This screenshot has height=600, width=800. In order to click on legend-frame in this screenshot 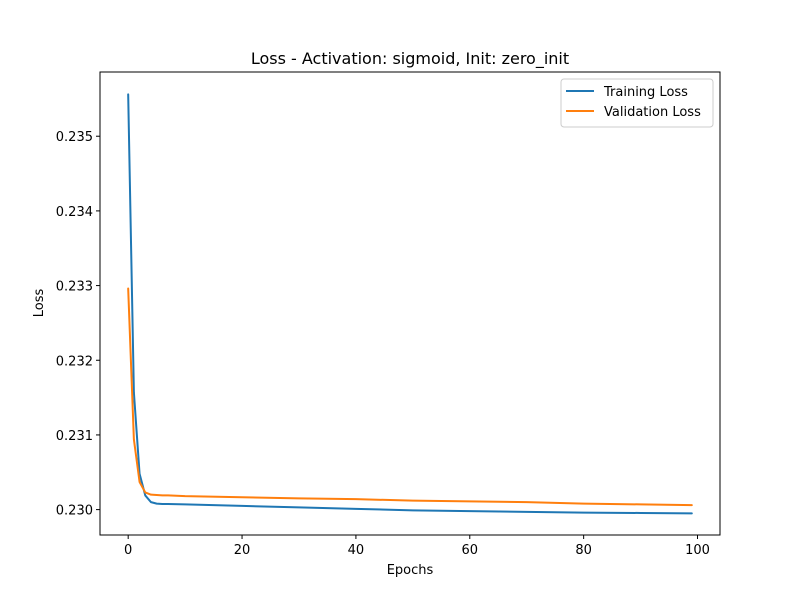, I will do `click(637, 103)`.